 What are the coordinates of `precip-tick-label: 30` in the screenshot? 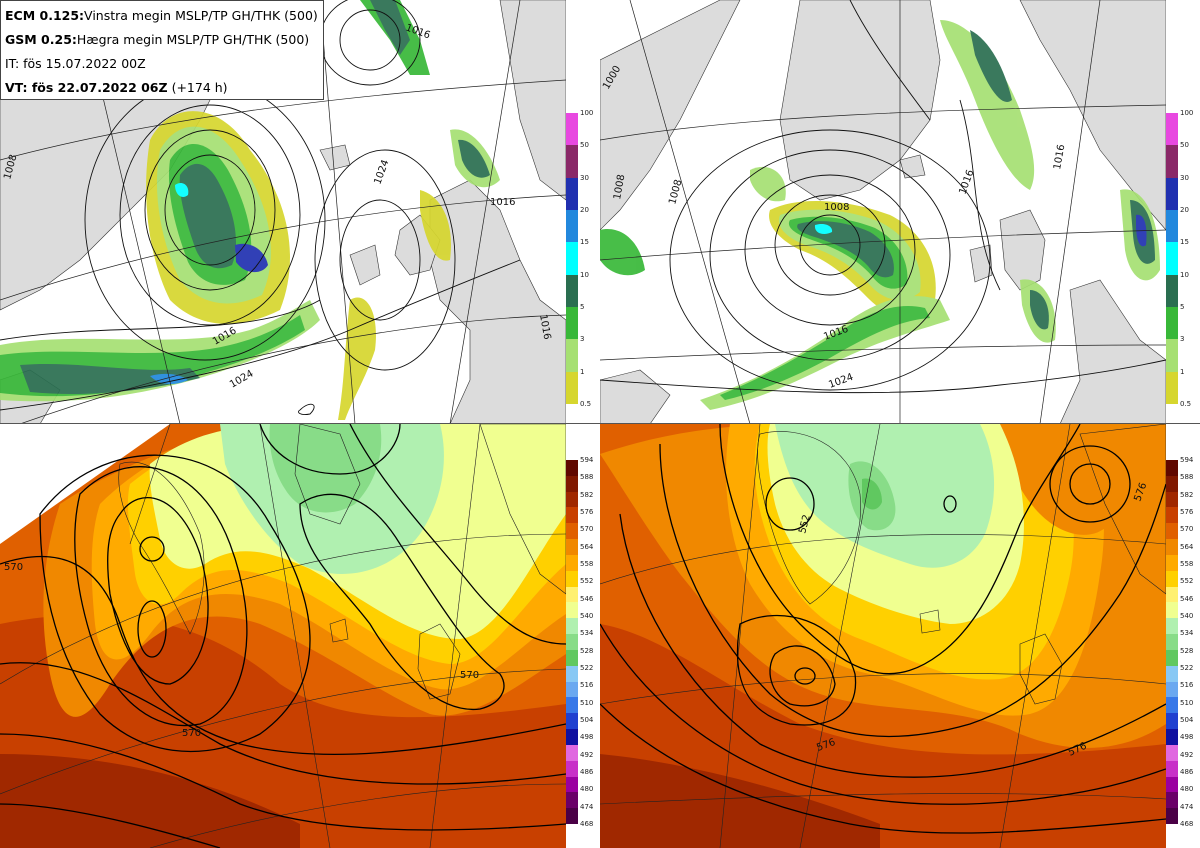 It's located at (584, 177).